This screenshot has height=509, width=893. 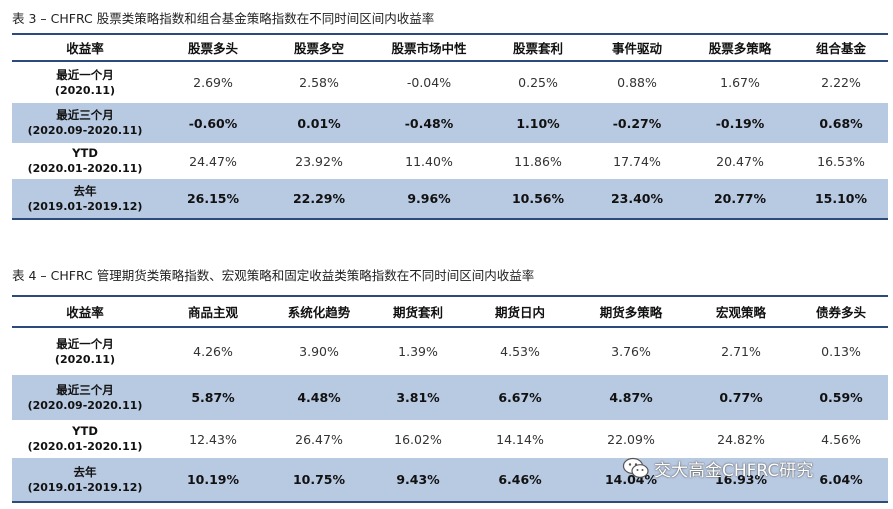 What do you see at coordinates (520, 480) in the screenshot?
I see `table-cell: 6.46%` at bounding box center [520, 480].